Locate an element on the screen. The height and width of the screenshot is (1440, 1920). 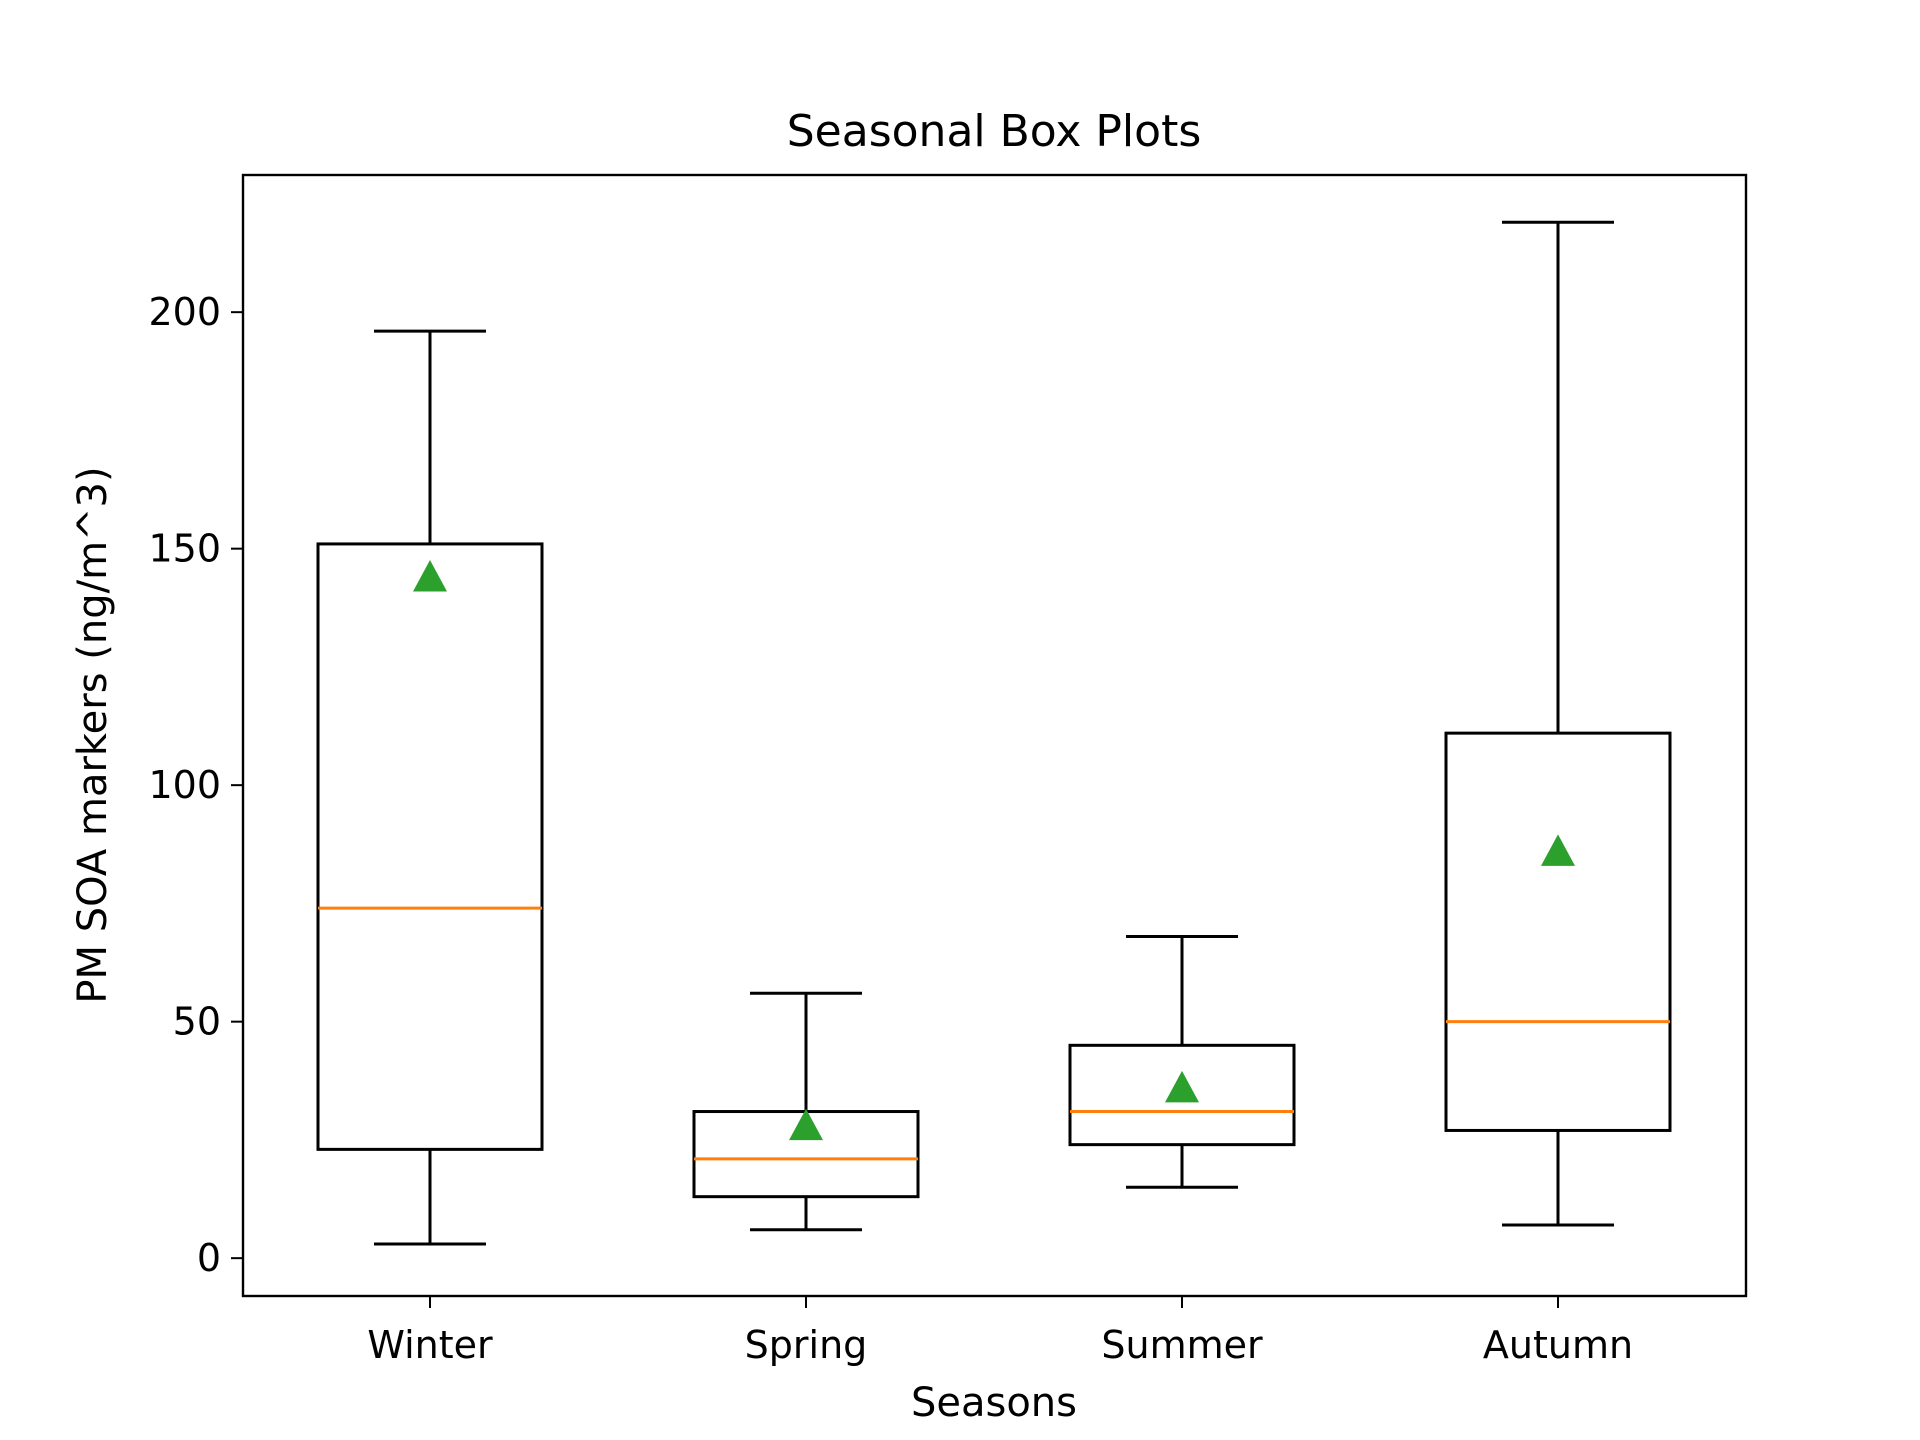
box-group-winter is located at coordinates (430, 787).